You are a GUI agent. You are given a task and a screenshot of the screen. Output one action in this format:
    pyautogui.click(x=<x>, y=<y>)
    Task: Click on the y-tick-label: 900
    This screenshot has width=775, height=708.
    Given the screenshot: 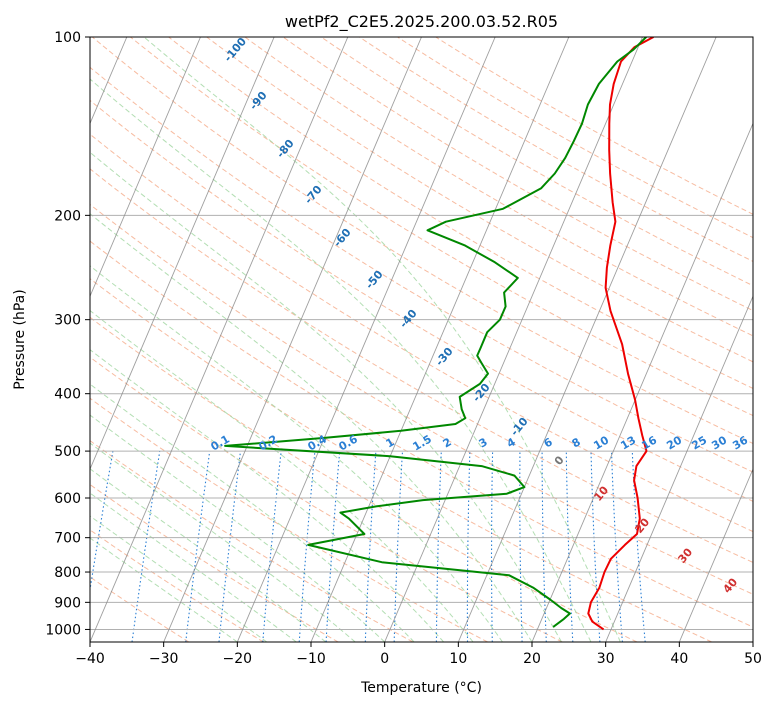 What is the action you would take?
    pyautogui.click(x=67, y=603)
    